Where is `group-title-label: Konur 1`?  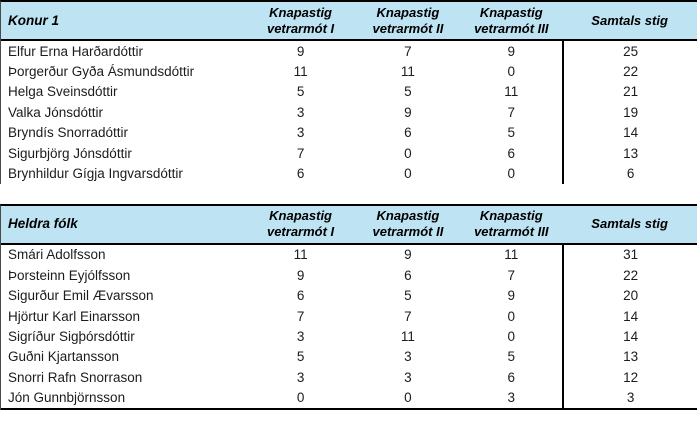 group-title-label: Konur 1 is located at coordinates (34, 20).